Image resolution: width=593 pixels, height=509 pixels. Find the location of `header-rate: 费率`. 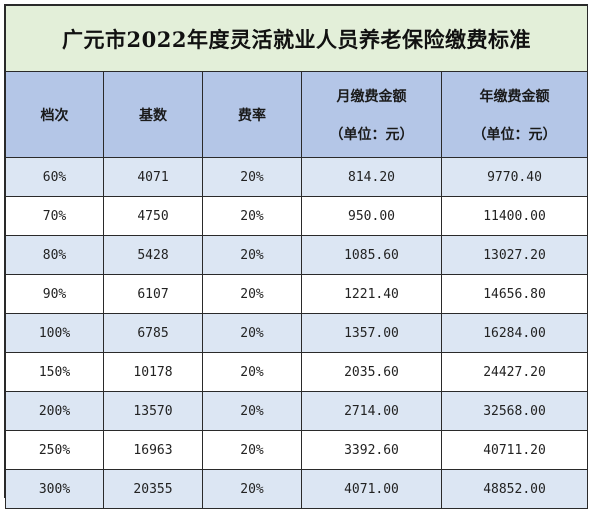

header-rate: 费率 is located at coordinates (252, 114).